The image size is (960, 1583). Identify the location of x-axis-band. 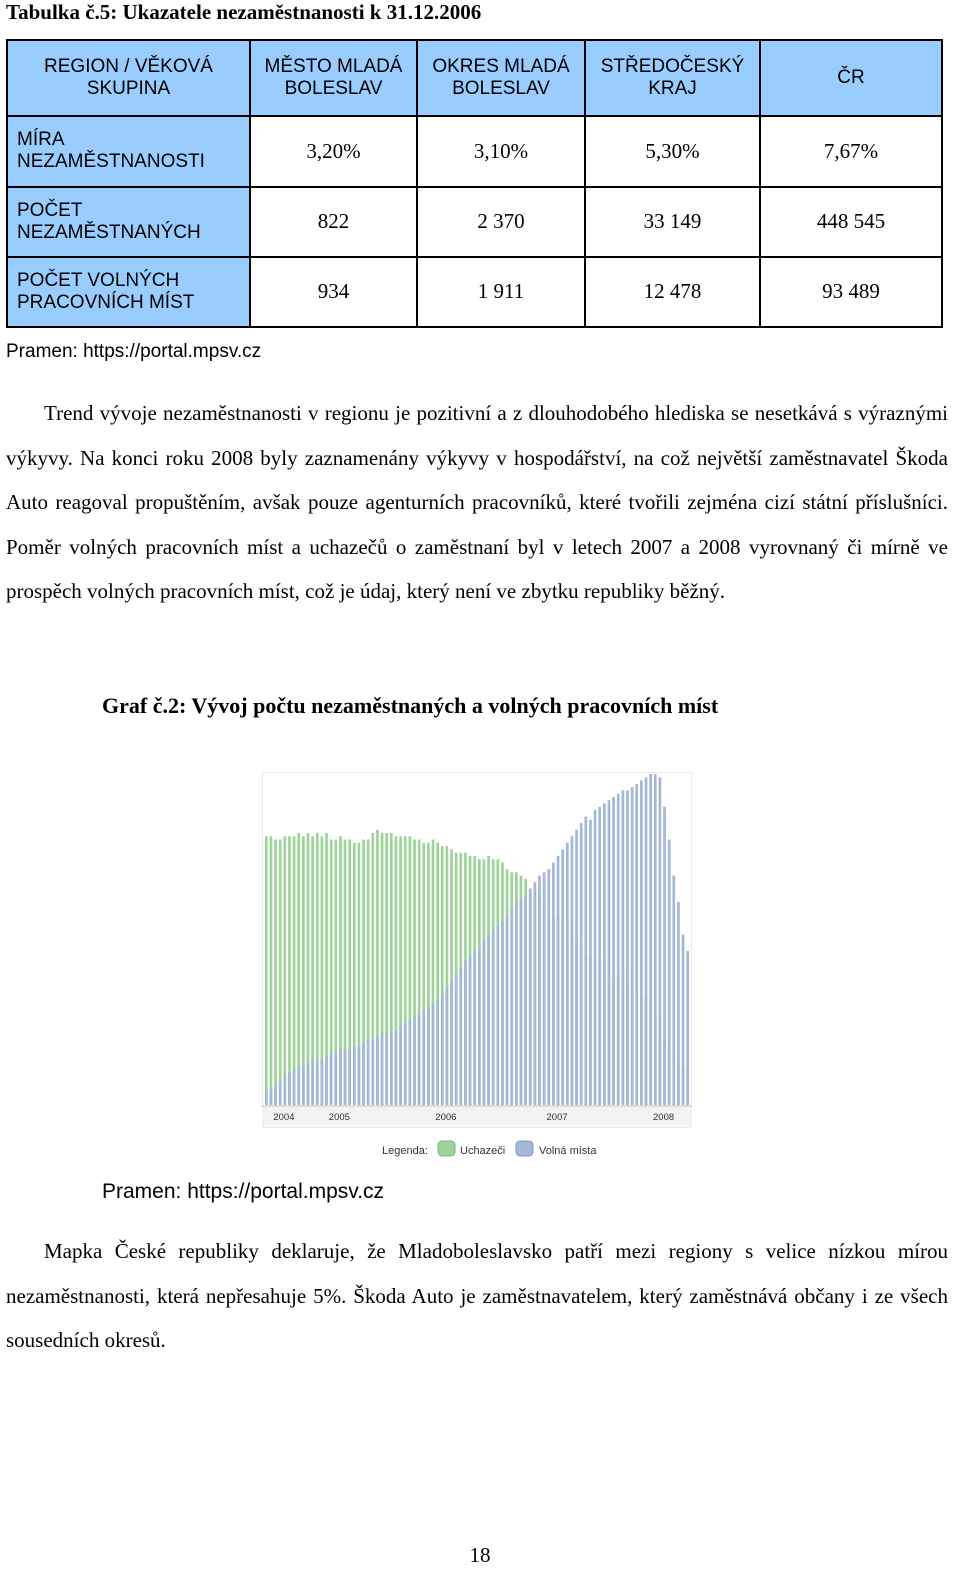
(477, 1116).